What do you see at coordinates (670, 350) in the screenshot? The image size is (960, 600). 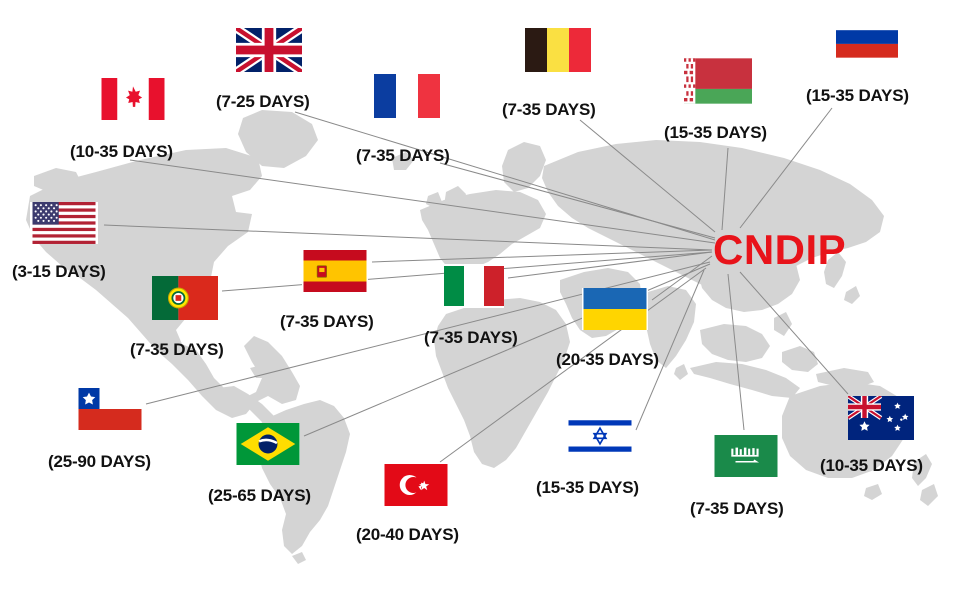 I see `connector-line-israel` at bounding box center [670, 350].